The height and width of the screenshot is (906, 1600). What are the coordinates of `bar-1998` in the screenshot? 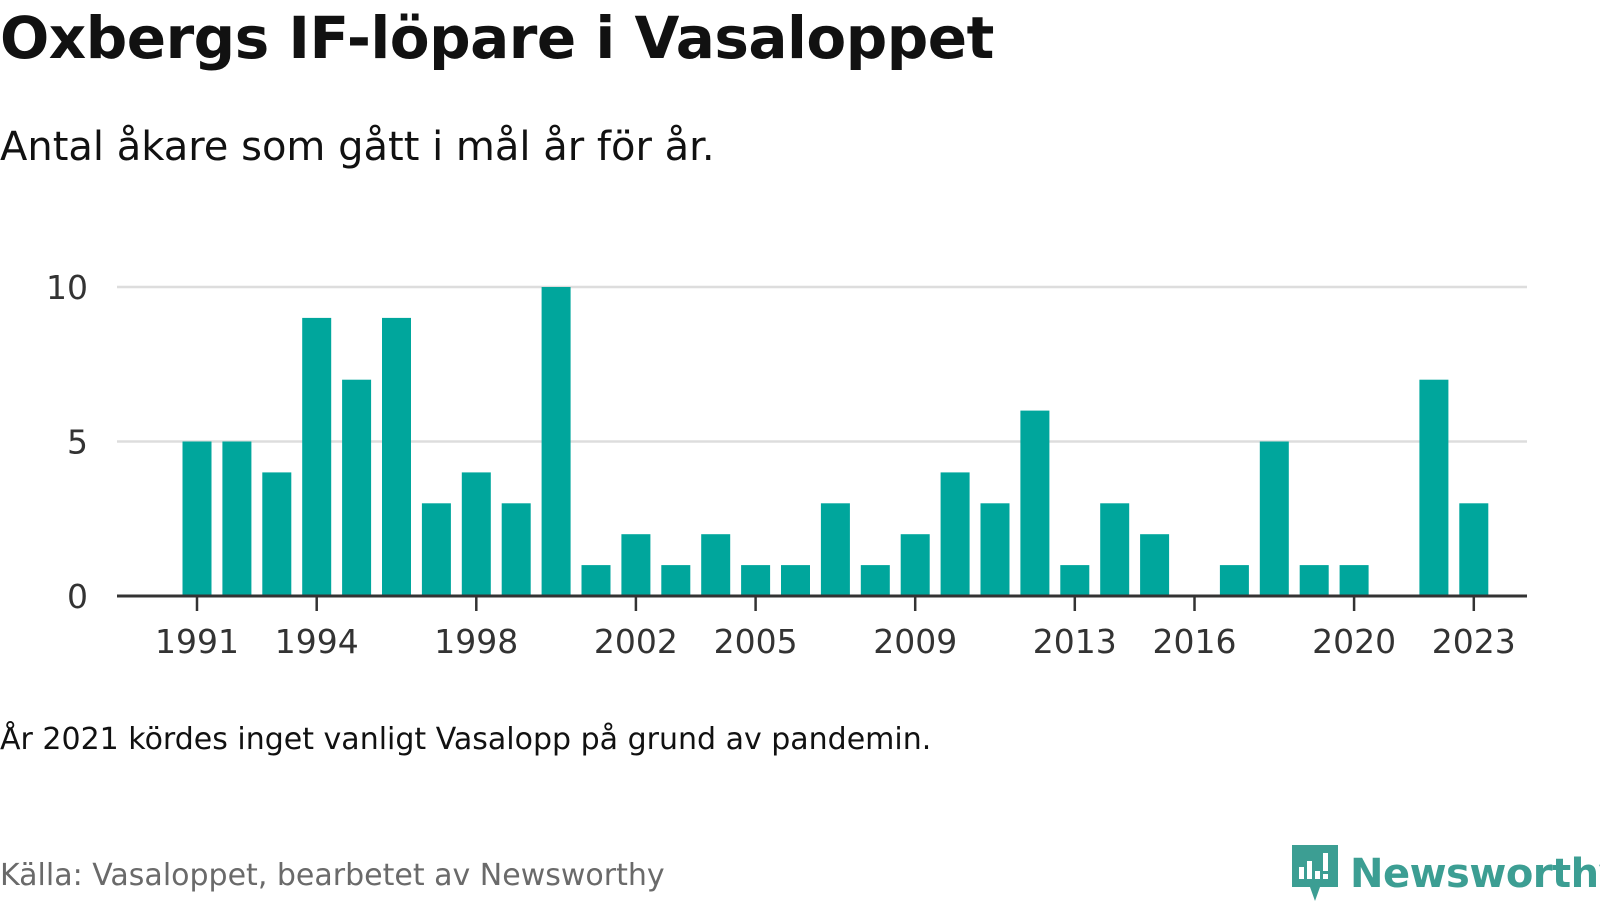 It's located at (476, 534).